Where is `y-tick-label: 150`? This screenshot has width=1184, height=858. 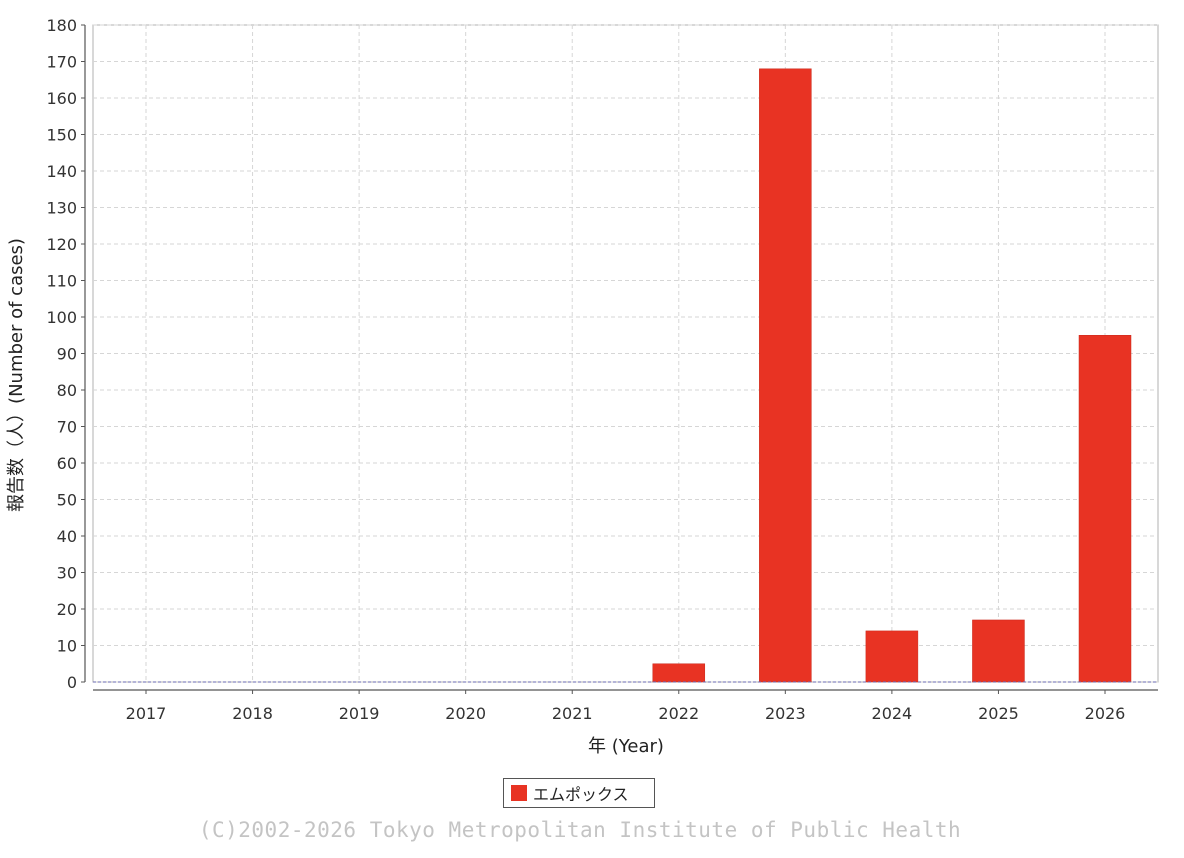 y-tick-label: 150 is located at coordinates (61, 135).